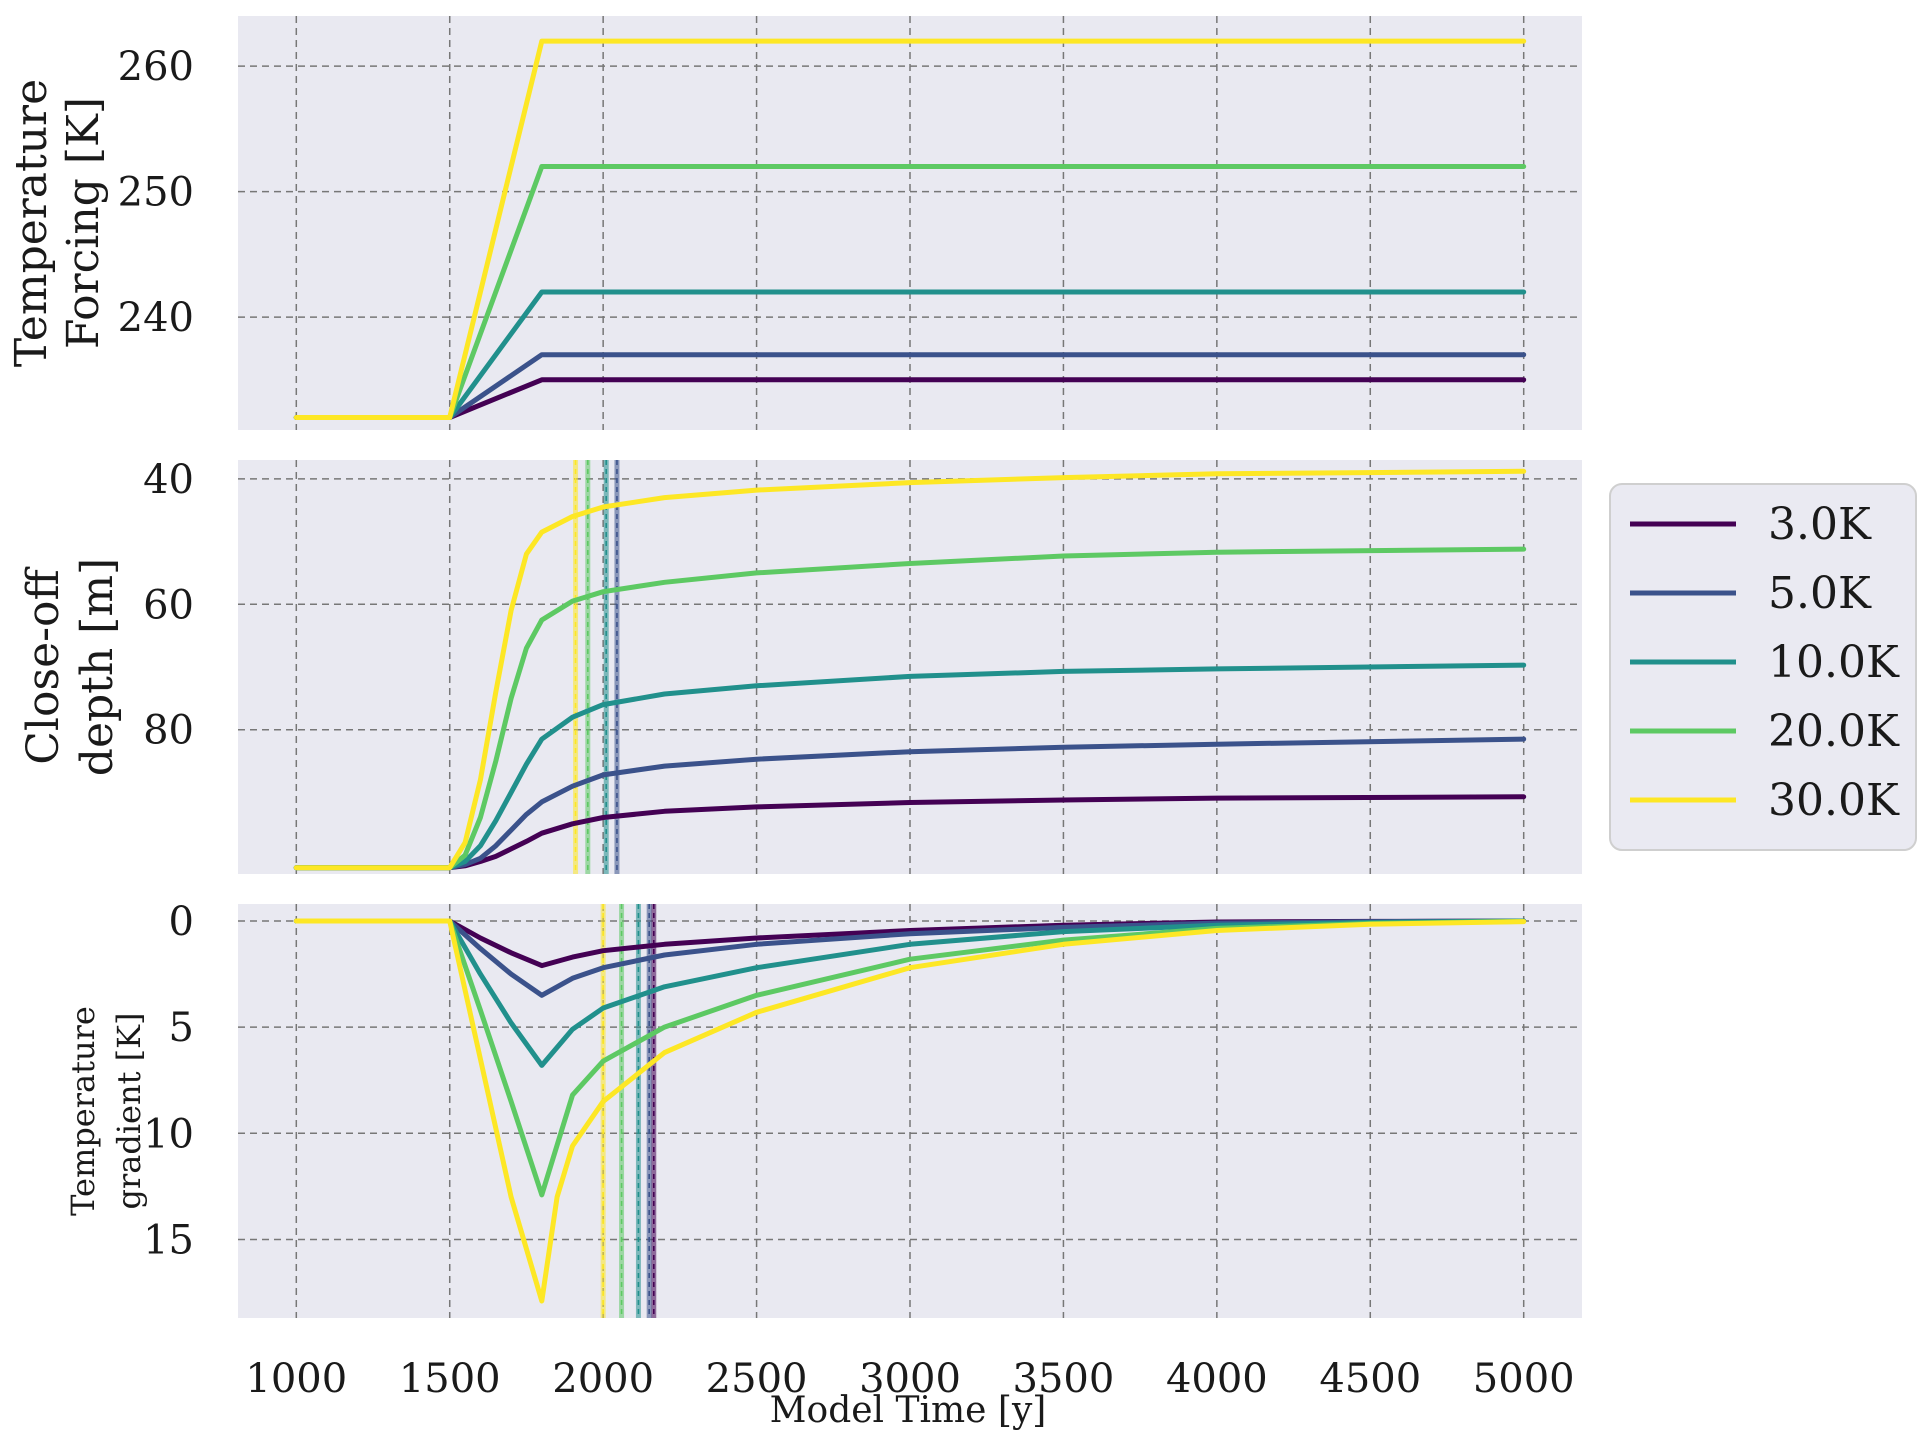 This screenshot has width=1920, height=1440. I want to click on legend: 3.0K 5.0K 10.0K 20.0K 30.0K, so click(1763, 667).